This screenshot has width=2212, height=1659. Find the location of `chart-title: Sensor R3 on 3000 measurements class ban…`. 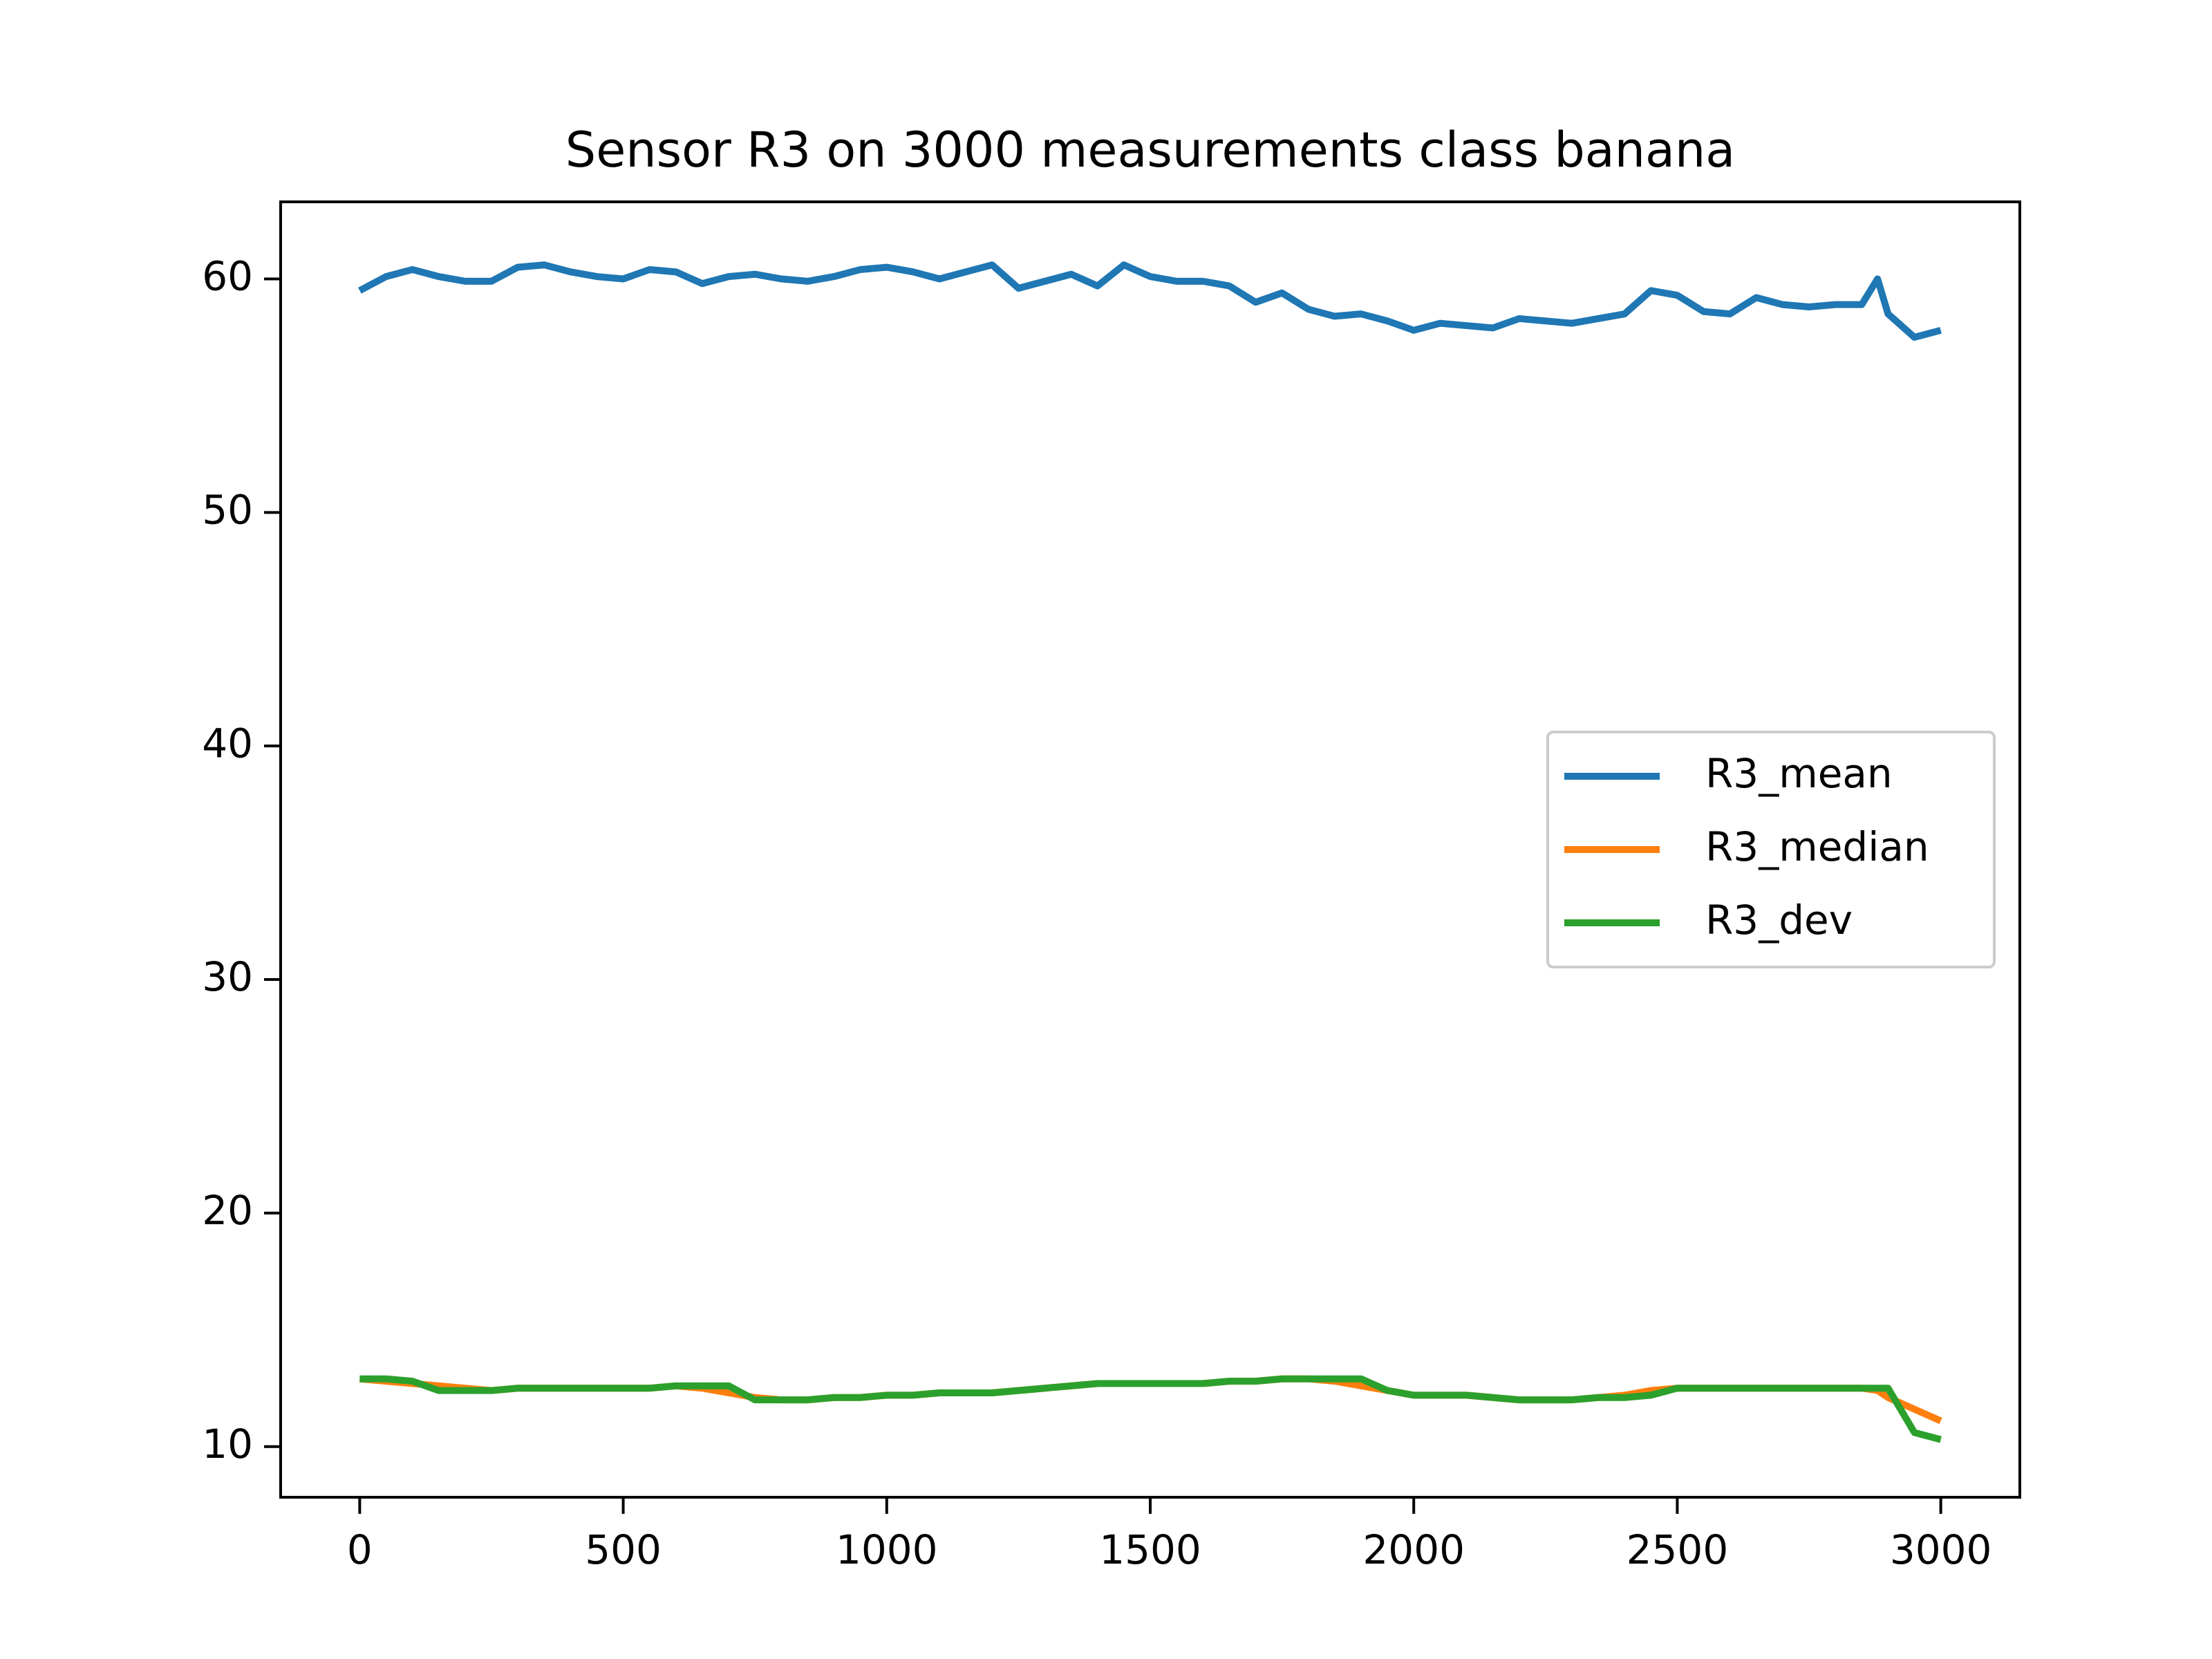

chart-title: Sensor R3 on 3000 measurements class ban… is located at coordinates (1150, 150).